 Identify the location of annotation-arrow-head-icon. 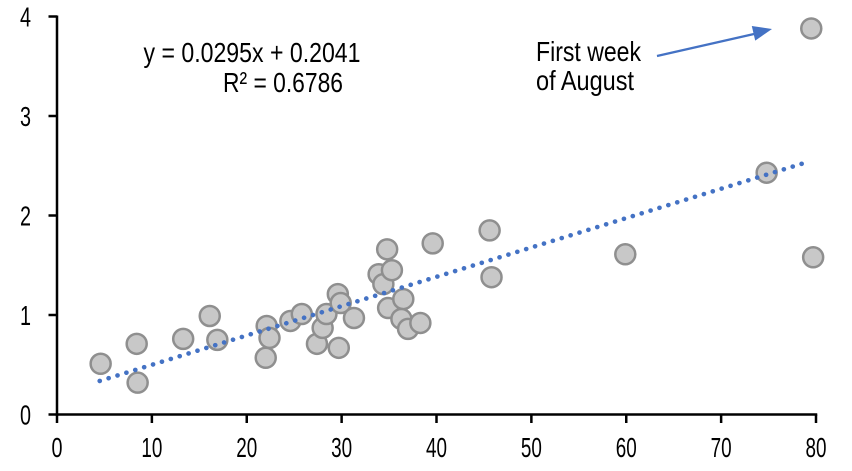
(761, 33).